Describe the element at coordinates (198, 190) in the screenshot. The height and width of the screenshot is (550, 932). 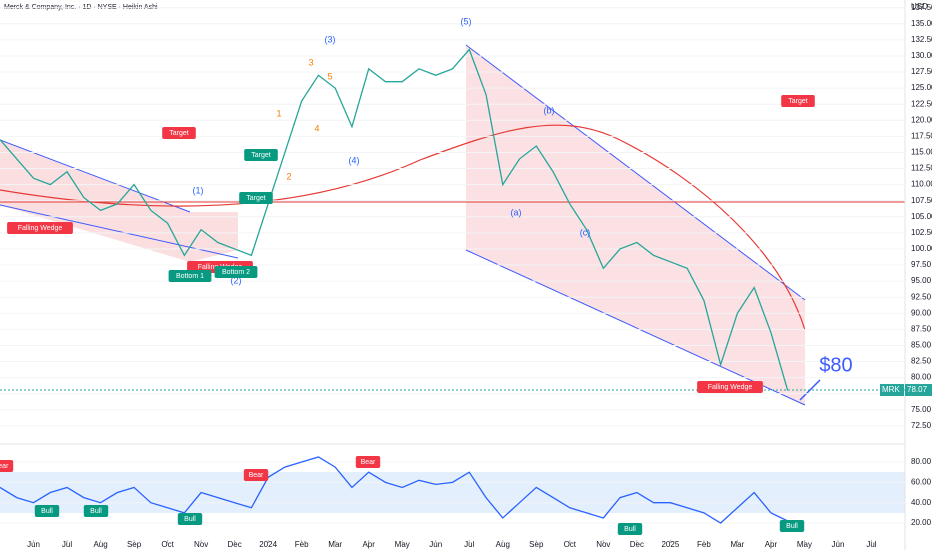
I see `wave-label: (1)` at that location.